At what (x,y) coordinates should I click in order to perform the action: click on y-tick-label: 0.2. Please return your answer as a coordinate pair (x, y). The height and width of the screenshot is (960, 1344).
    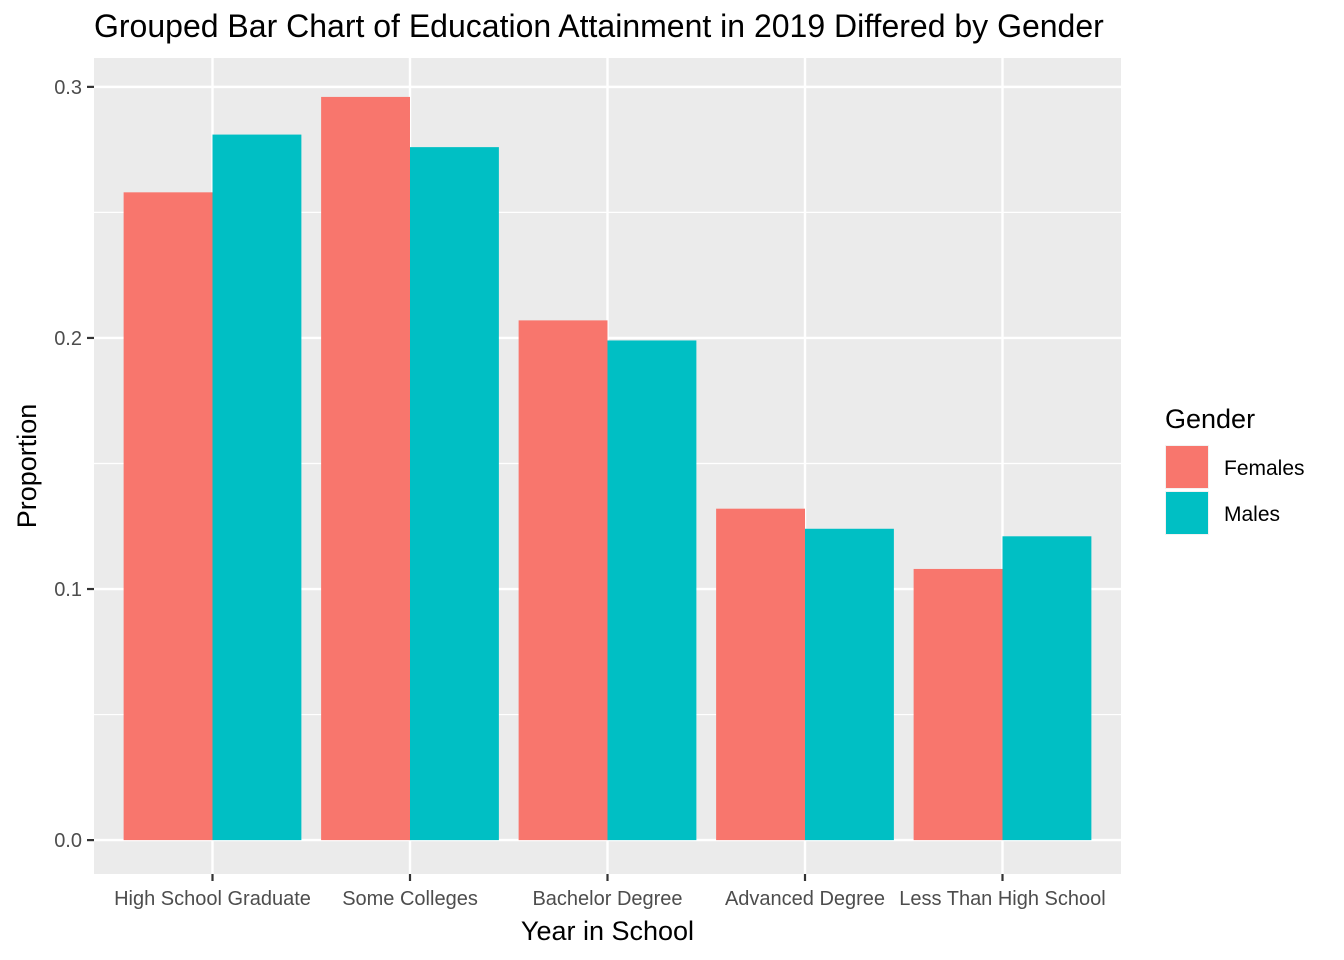
    Looking at the image, I should click on (68, 339).